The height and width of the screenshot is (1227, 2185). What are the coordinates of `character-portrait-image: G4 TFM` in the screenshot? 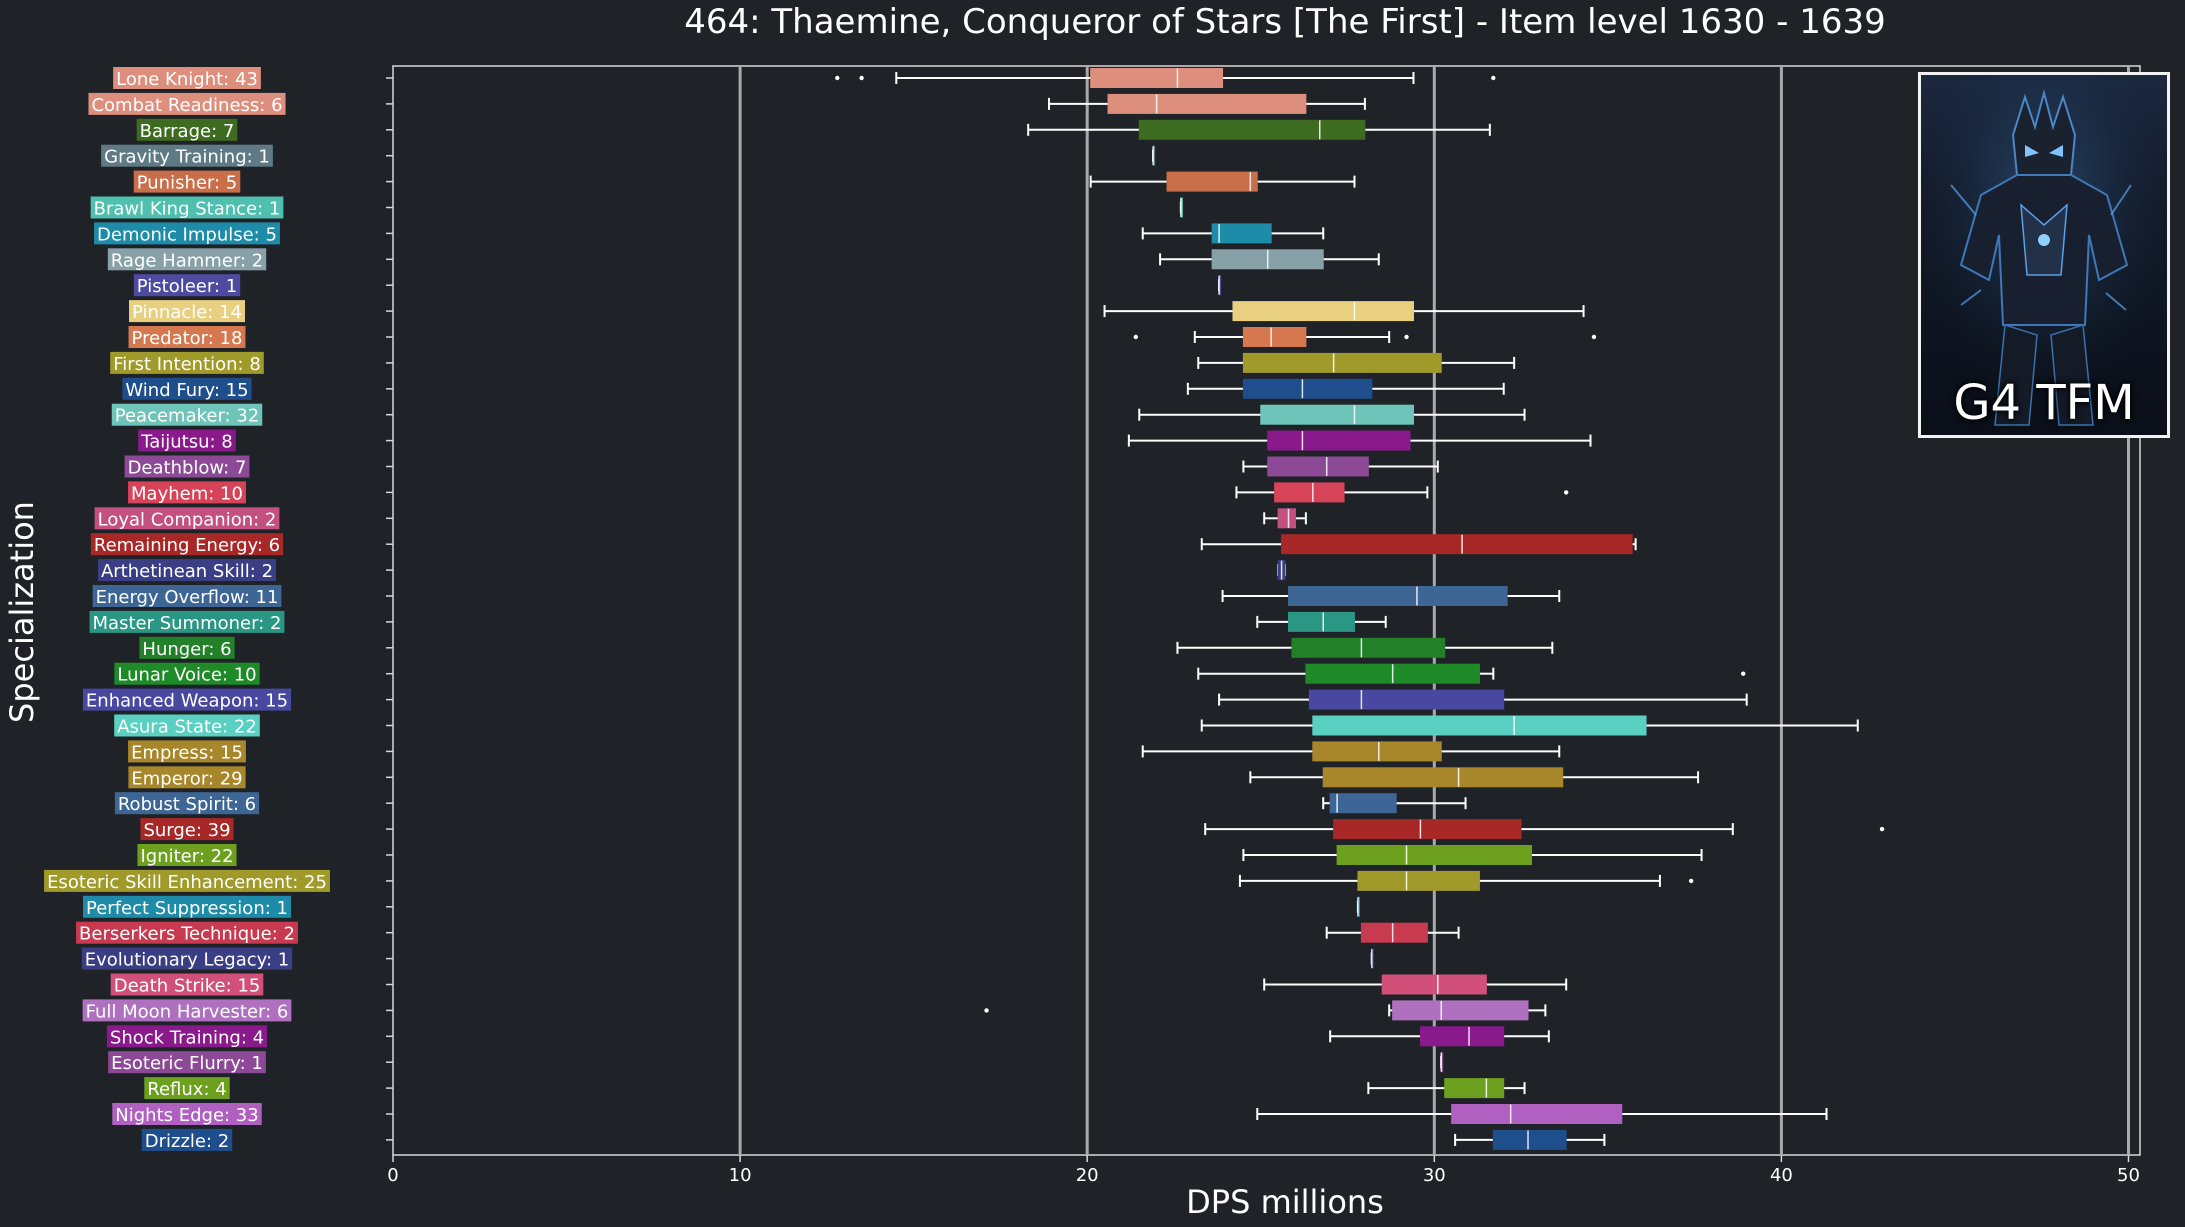 It's located at (2044, 255).